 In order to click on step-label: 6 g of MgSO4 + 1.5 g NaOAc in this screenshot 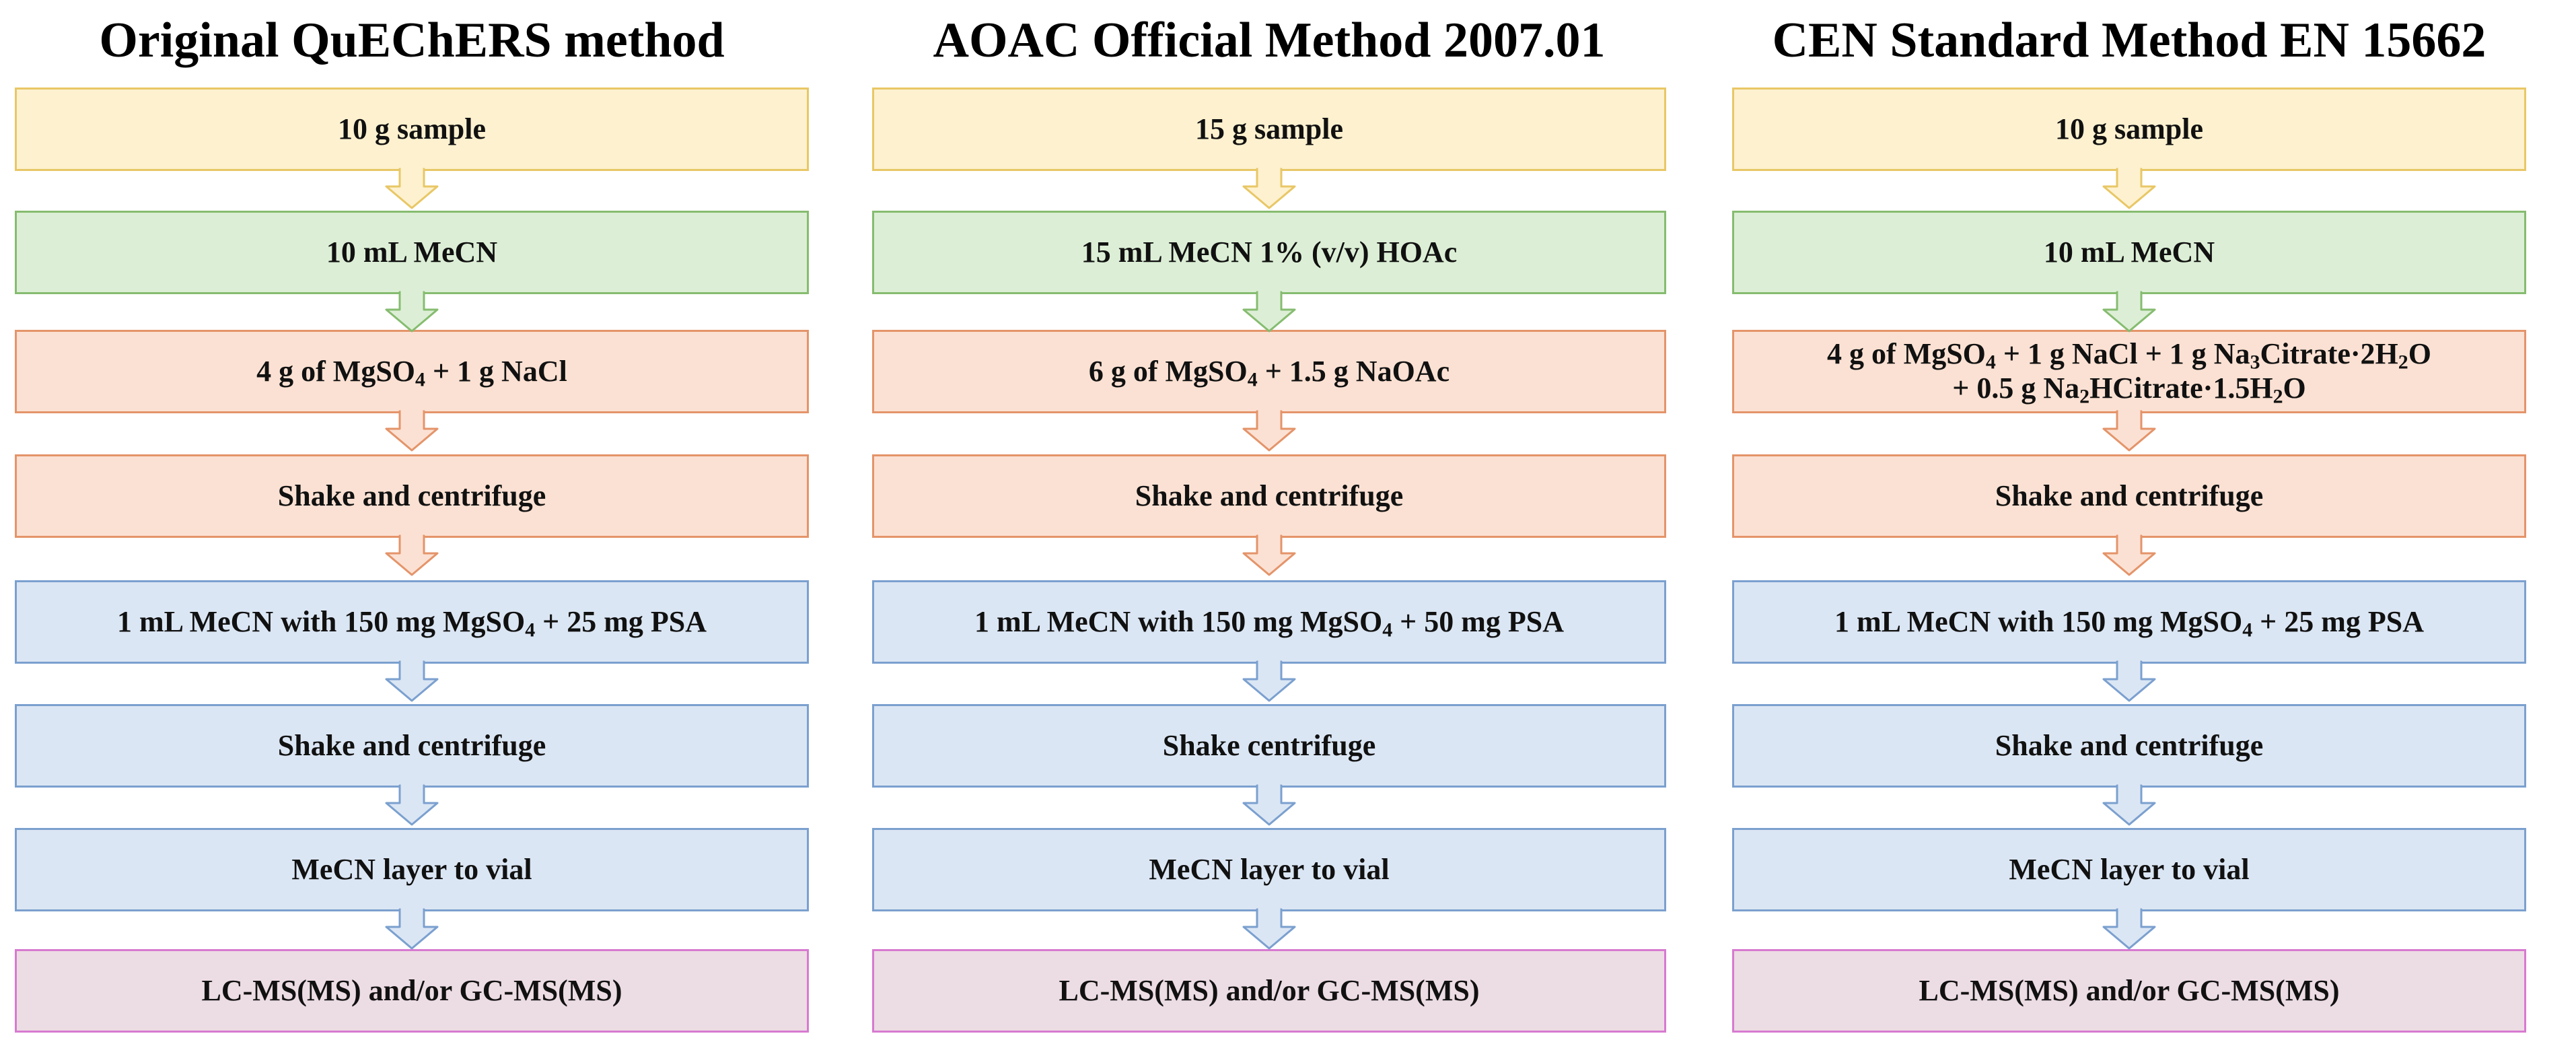, I will do `click(1269, 373)`.